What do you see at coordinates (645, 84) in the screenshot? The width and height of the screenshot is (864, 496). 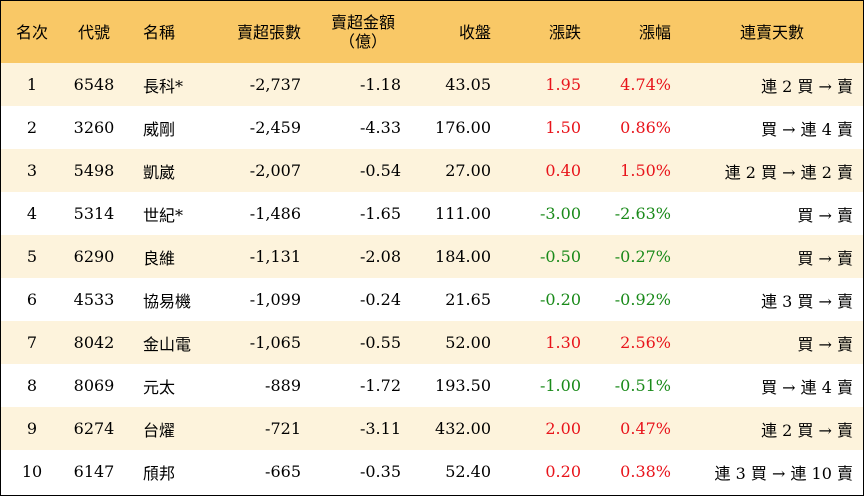 I see `cell: 4.74%` at bounding box center [645, 84].